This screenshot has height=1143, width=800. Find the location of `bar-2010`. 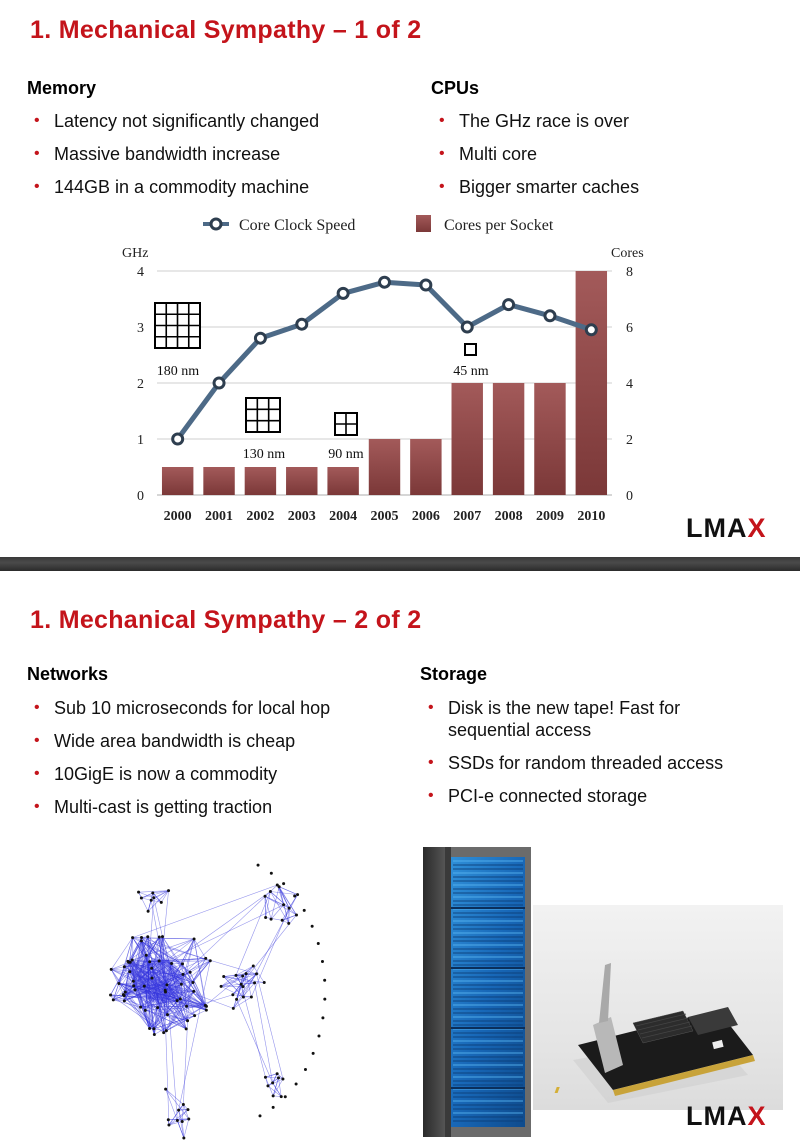

bar-2010 is located at coordinates (591, 383).